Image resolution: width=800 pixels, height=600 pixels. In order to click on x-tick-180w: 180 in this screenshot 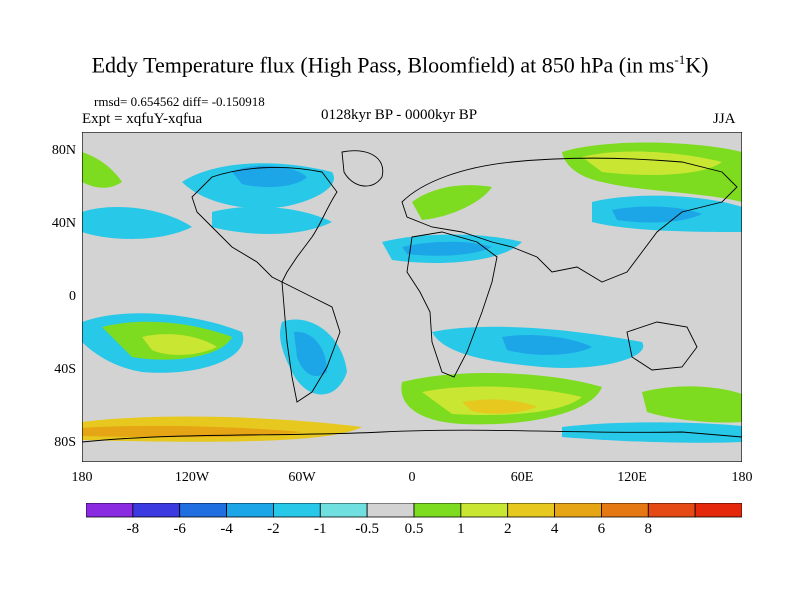, I will do `click(82, 477)`.